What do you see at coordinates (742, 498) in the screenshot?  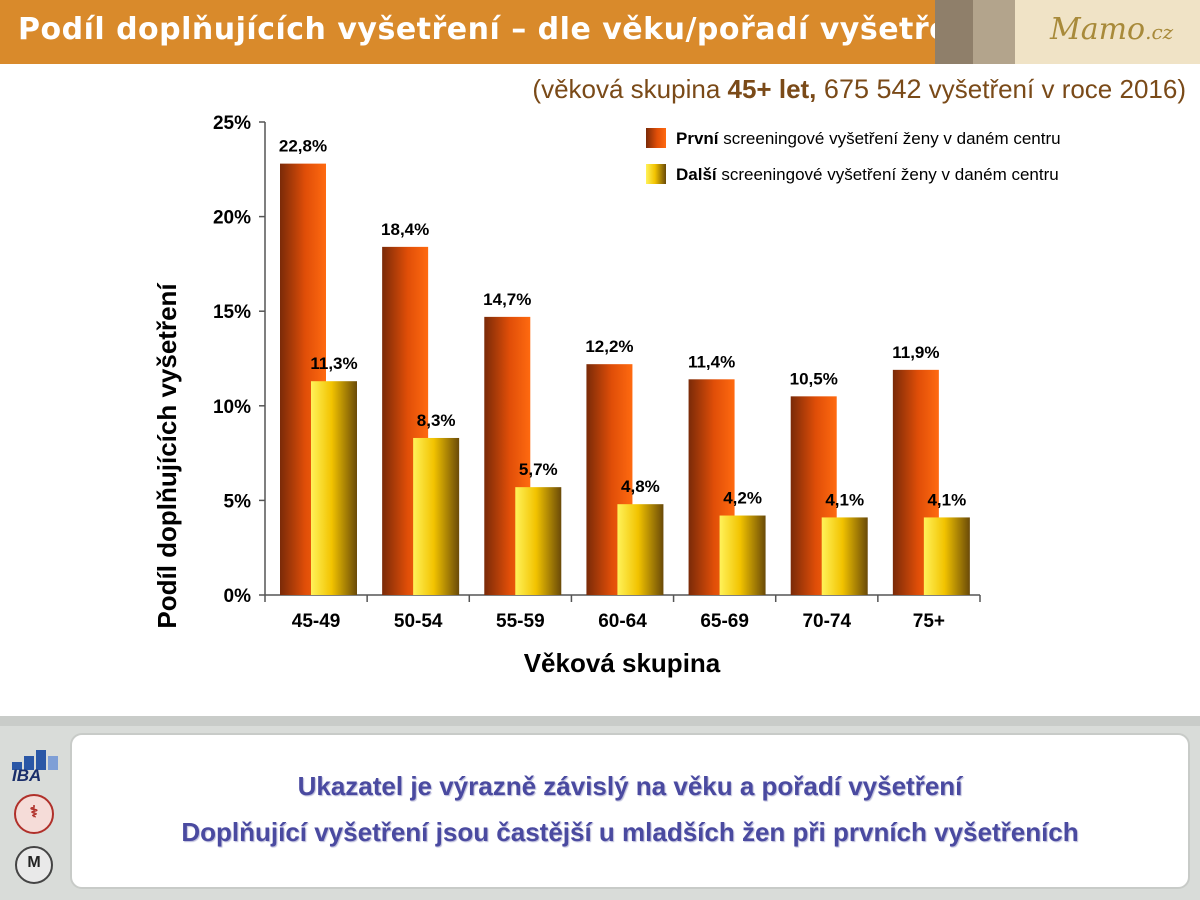 I see `data-label: 4,2%` at bounding box center [742, 498].